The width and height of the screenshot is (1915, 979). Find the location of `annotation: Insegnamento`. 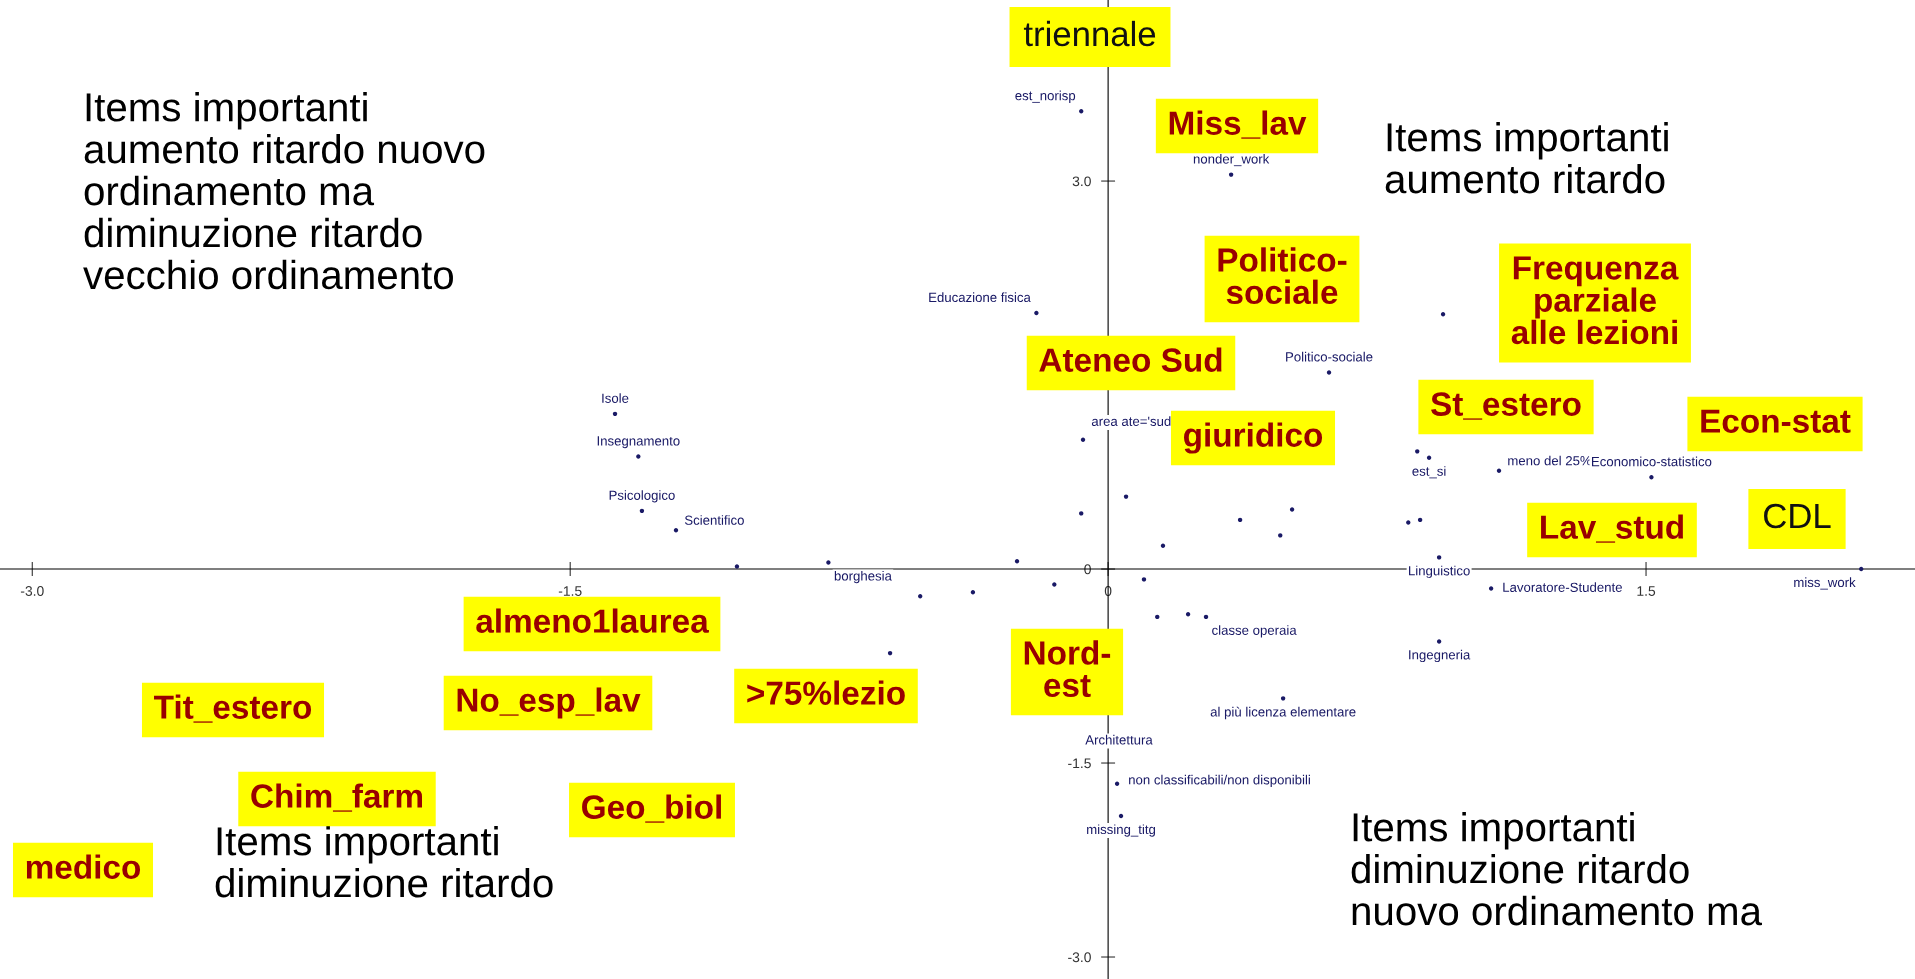

annotation: Insegnamento is located at coordinates (638, 442).